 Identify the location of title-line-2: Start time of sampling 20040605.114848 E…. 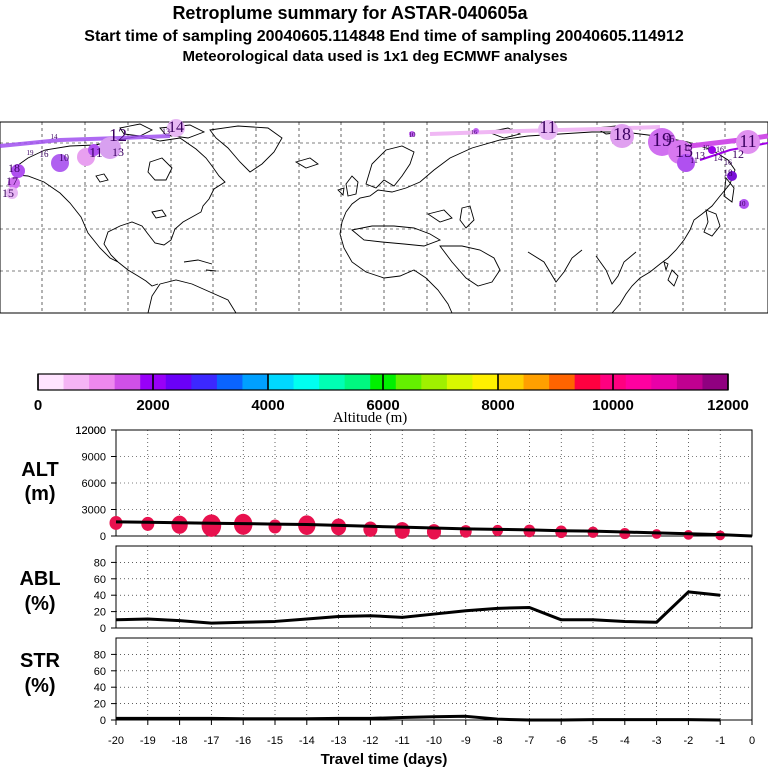
(384, 36).